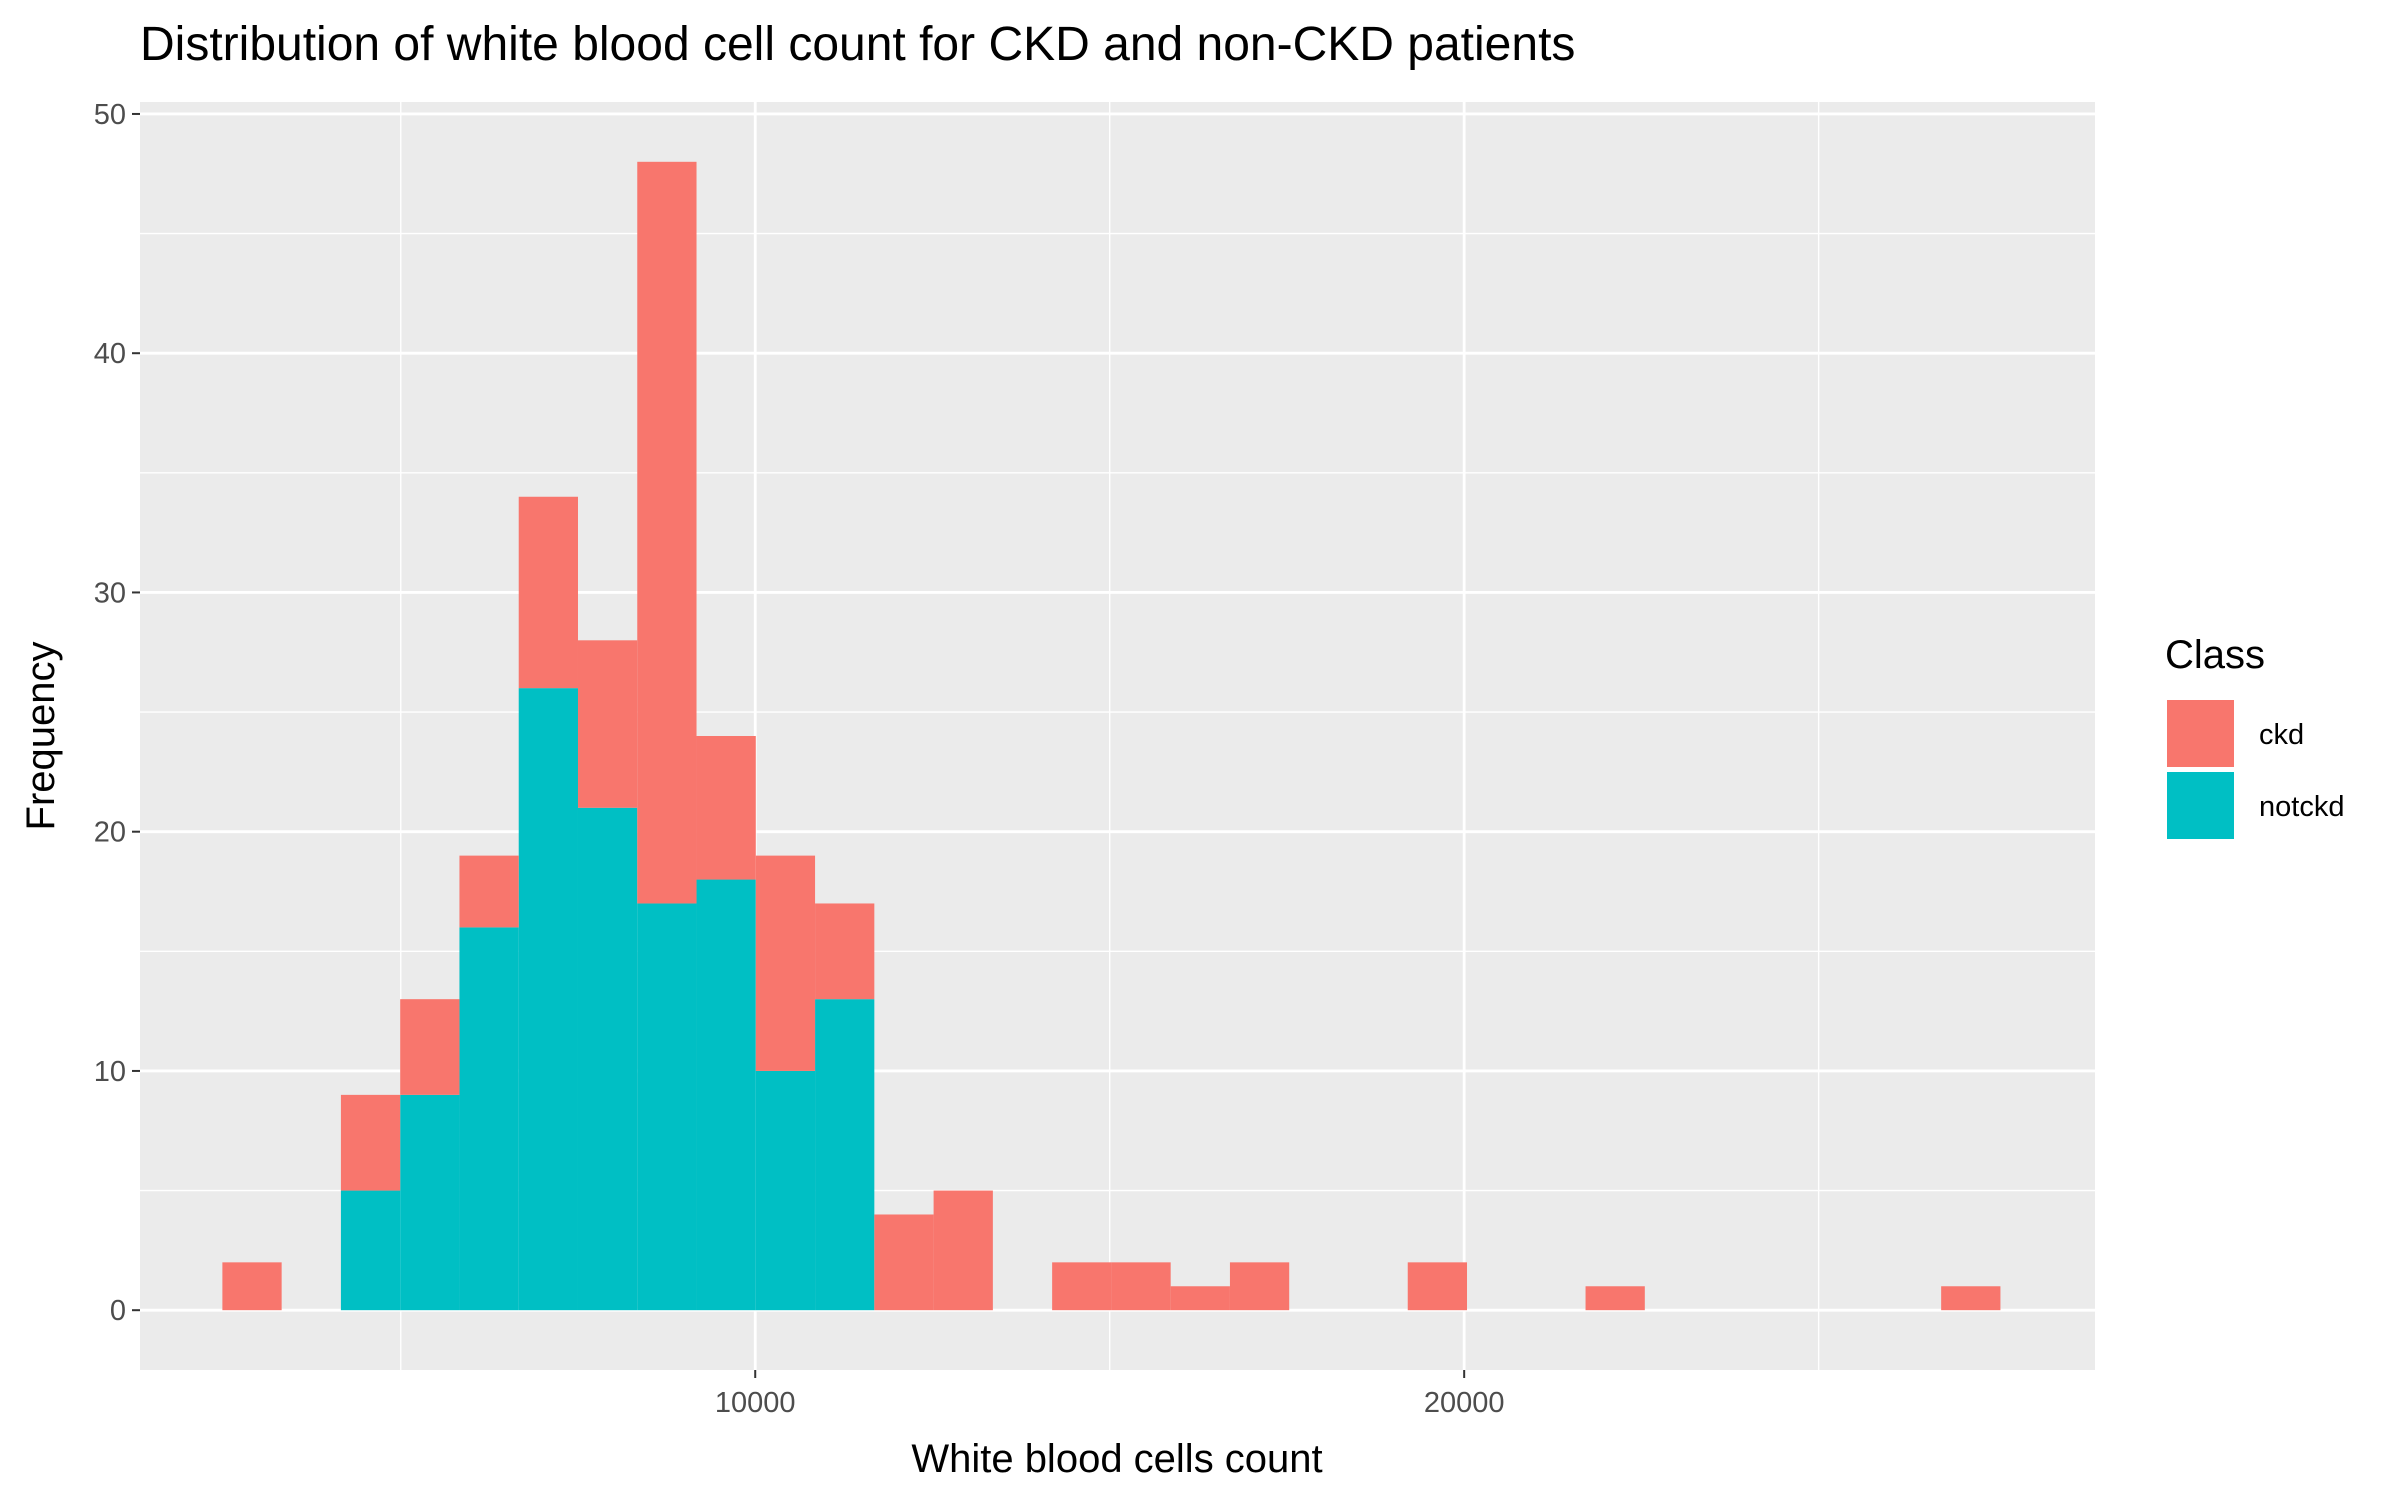 This screenshot has height=1500, width=2400. What do you see at coordinates (110, 354) in the screenshot?
I see `y-tick-label: 40` at bounding box center [110, 354].